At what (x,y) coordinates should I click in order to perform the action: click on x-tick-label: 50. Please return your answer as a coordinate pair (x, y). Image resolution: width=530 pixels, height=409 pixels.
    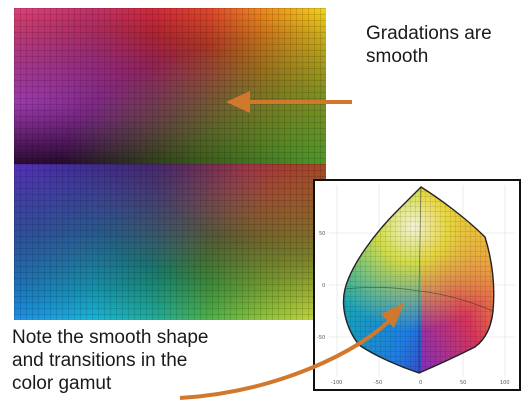
    Looking at the image, I should click on (463, 383).